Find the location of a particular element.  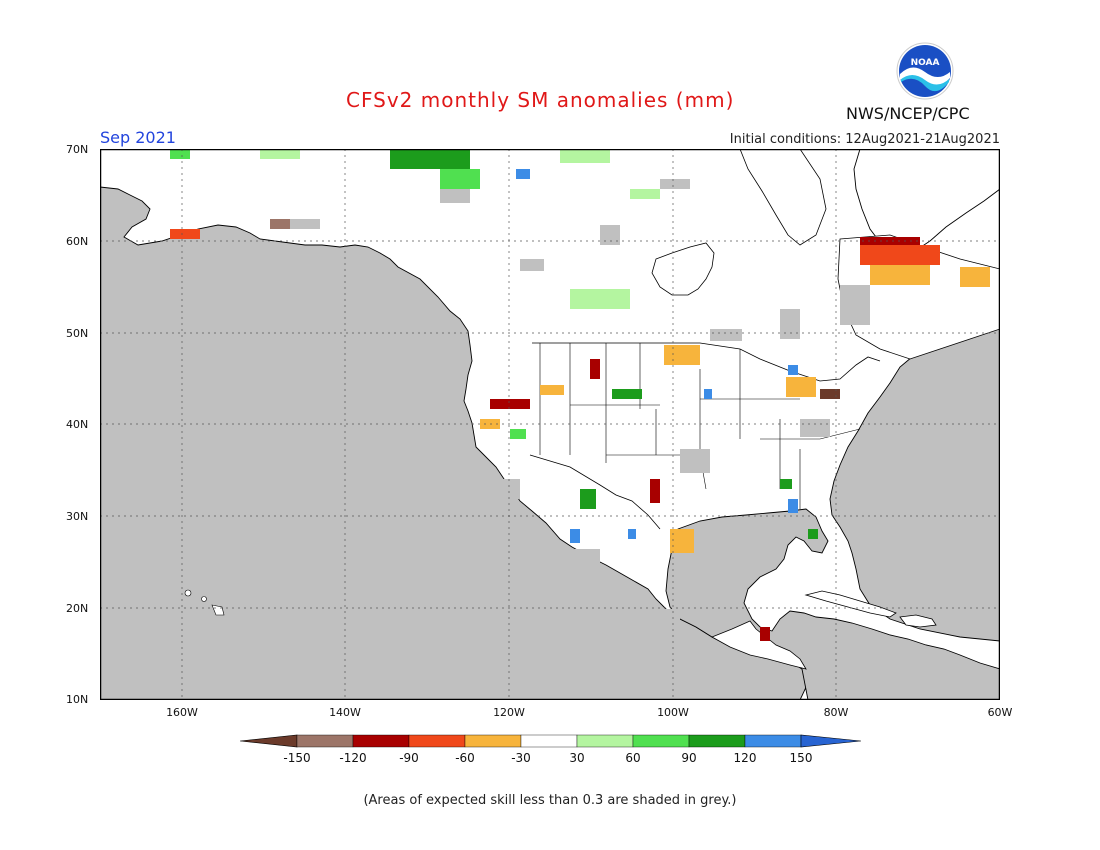

us-canada-border is located at coordinates (706, 362).